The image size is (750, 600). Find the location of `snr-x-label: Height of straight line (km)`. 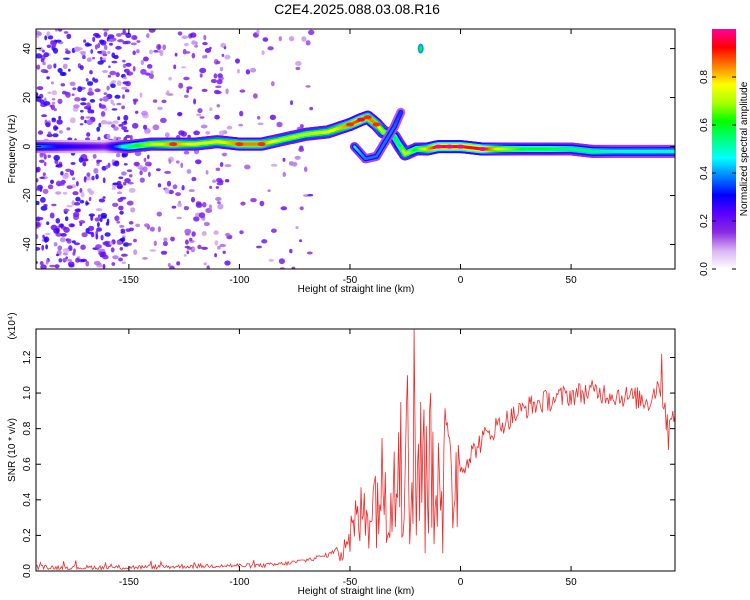

snr-x-label: Height of straight line (km) is located at coordinates (356, 591).